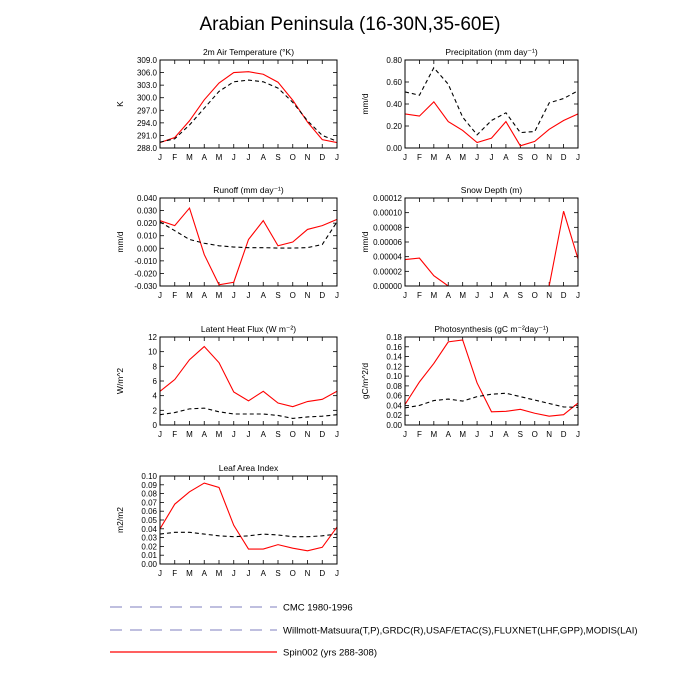 This screenshot has height=700, width=700. What do you see at coordinates (155, 410) in the screenshot?
I see `y-tick-label: 2` at bounding box center [155, 410].